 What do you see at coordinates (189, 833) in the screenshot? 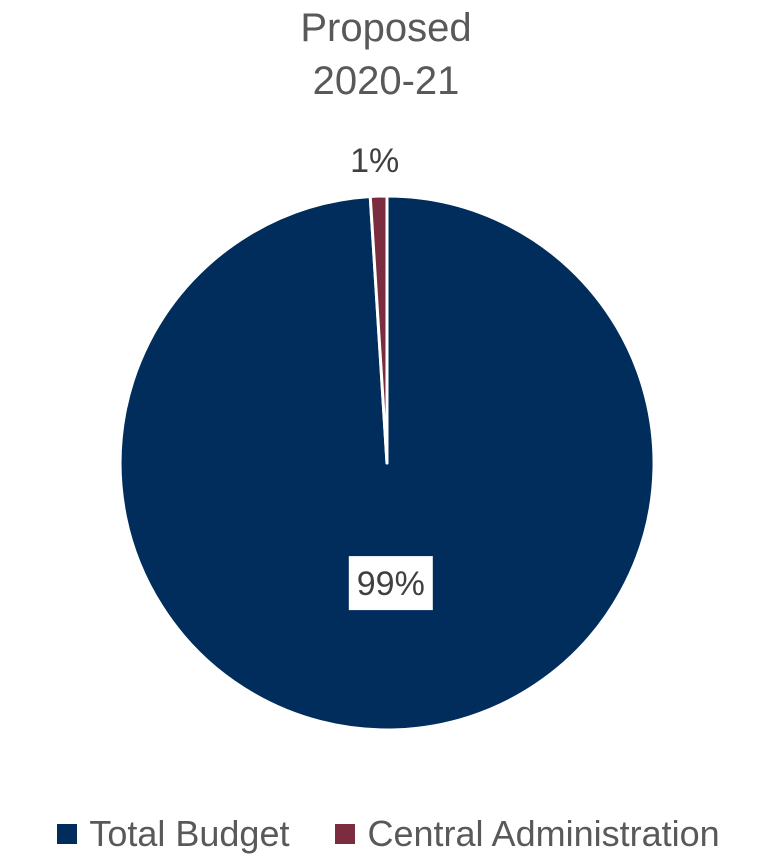
I see `legend-label-total-budget: Total Budget` at bounding box center [189, 833].